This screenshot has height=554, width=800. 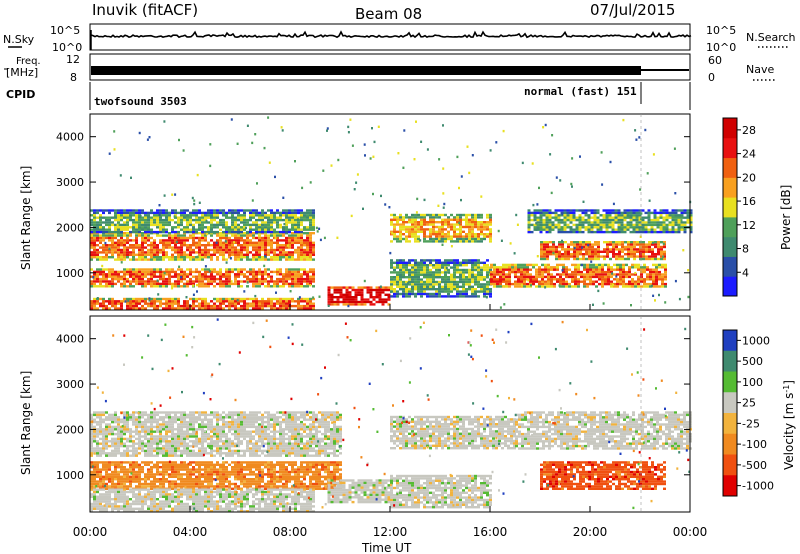 What do you see at coordinates (390, 532) in the screenshot?
I see `x-tick-label-3: 12:00` at bounding box center [390, 532].